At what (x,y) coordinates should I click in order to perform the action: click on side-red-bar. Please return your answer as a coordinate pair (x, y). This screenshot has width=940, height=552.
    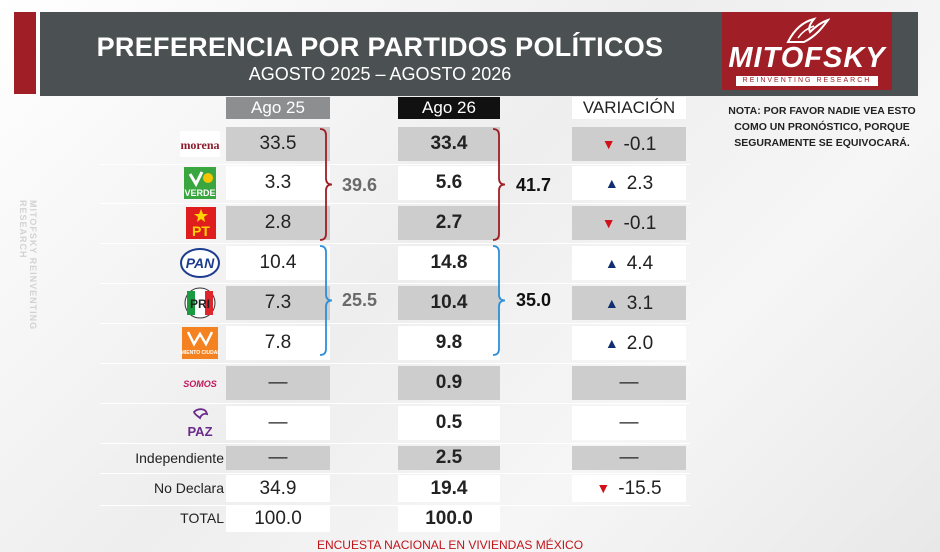
    Looking at the image, I should click on (25, 53).